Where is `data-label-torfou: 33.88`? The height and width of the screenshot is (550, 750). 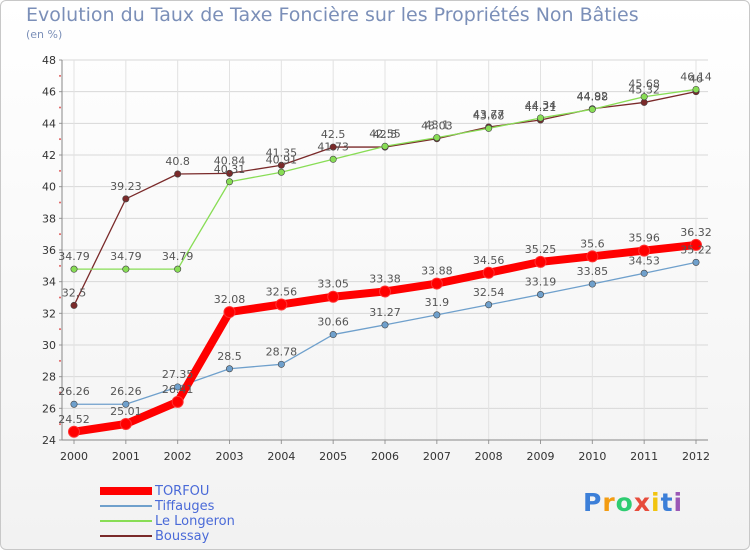
data-label-torfou: 33.88 is located at coordinates (437, 271).